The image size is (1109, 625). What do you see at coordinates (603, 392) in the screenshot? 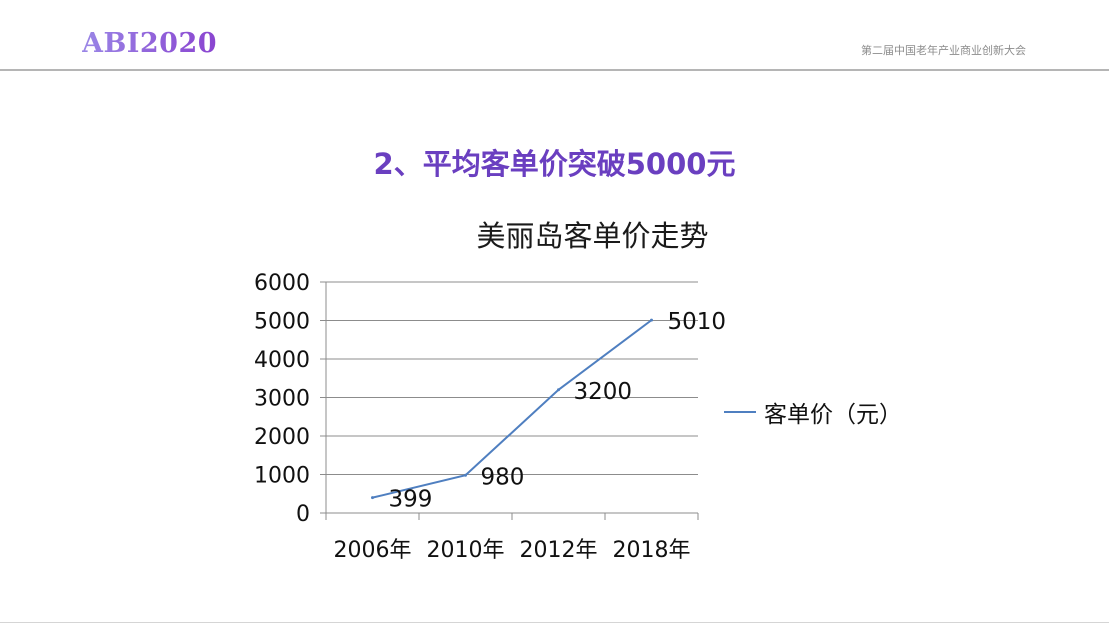
I see `data-label: 3200` at bounding box center [603, 392].